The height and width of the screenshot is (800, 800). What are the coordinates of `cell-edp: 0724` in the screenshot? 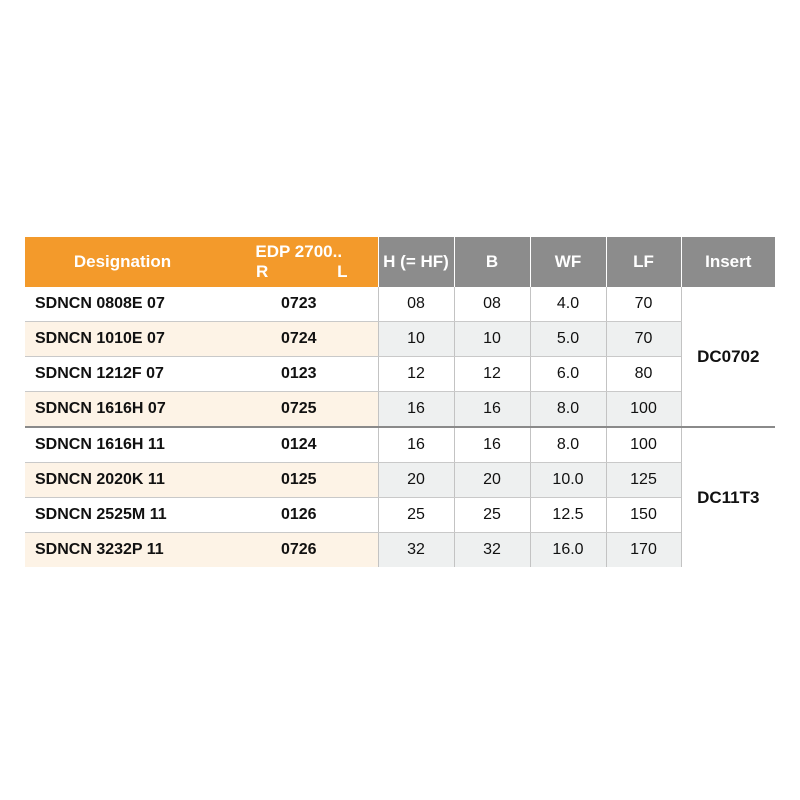 It's located at (299, 339).